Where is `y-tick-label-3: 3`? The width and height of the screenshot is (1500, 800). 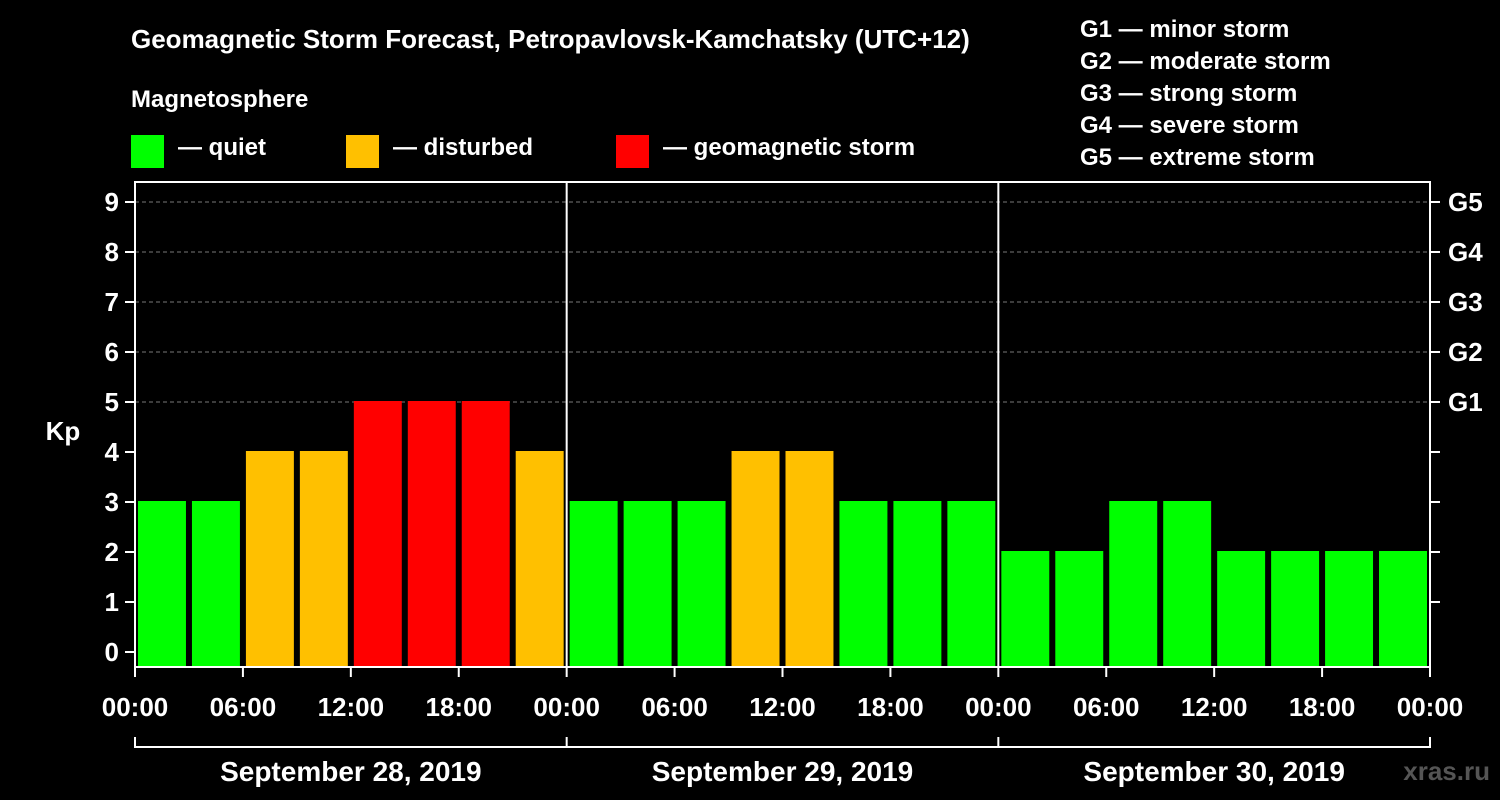 y-tick-label-3: 3 is located at coordinates (112, 502).